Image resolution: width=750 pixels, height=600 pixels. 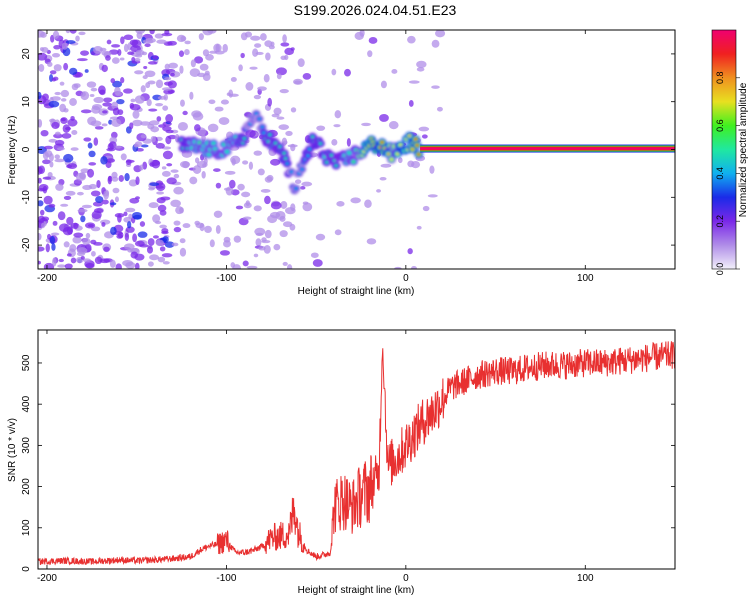 I want to click on colorbar-gradient, so click(x=724, y=149).